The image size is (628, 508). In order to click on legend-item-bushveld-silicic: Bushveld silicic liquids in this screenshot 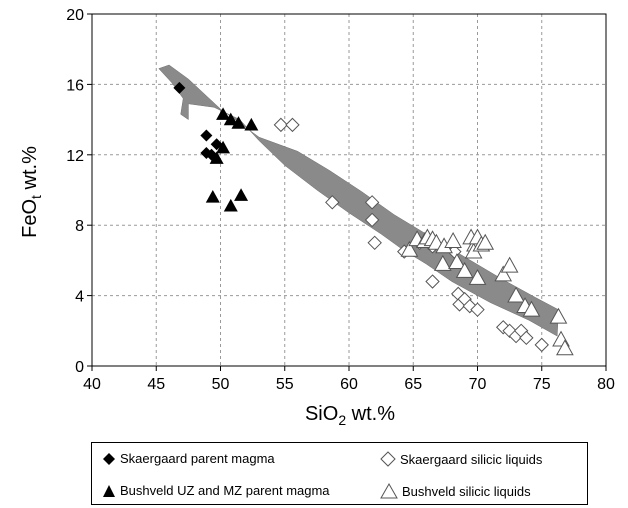, I will do `click(455, 491)`.